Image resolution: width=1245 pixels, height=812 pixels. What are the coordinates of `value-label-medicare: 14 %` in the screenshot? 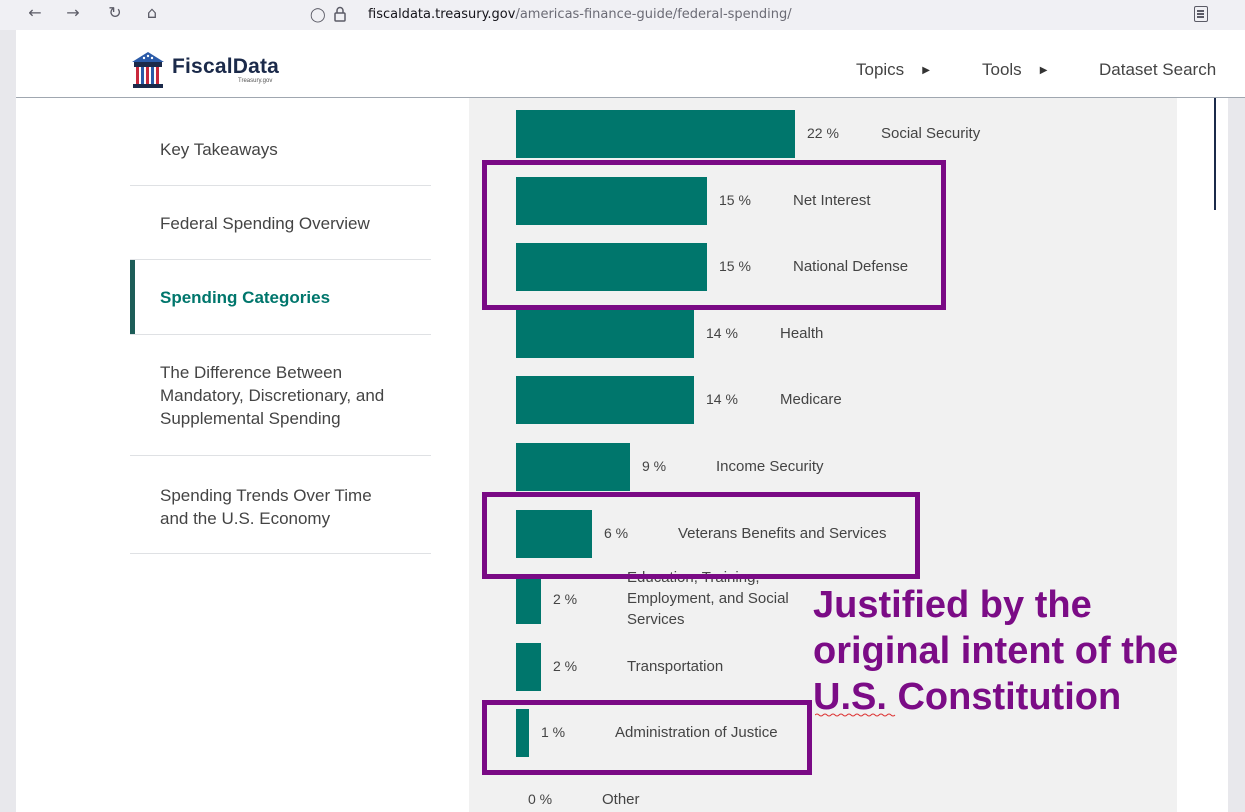 It's located at (722, 399).